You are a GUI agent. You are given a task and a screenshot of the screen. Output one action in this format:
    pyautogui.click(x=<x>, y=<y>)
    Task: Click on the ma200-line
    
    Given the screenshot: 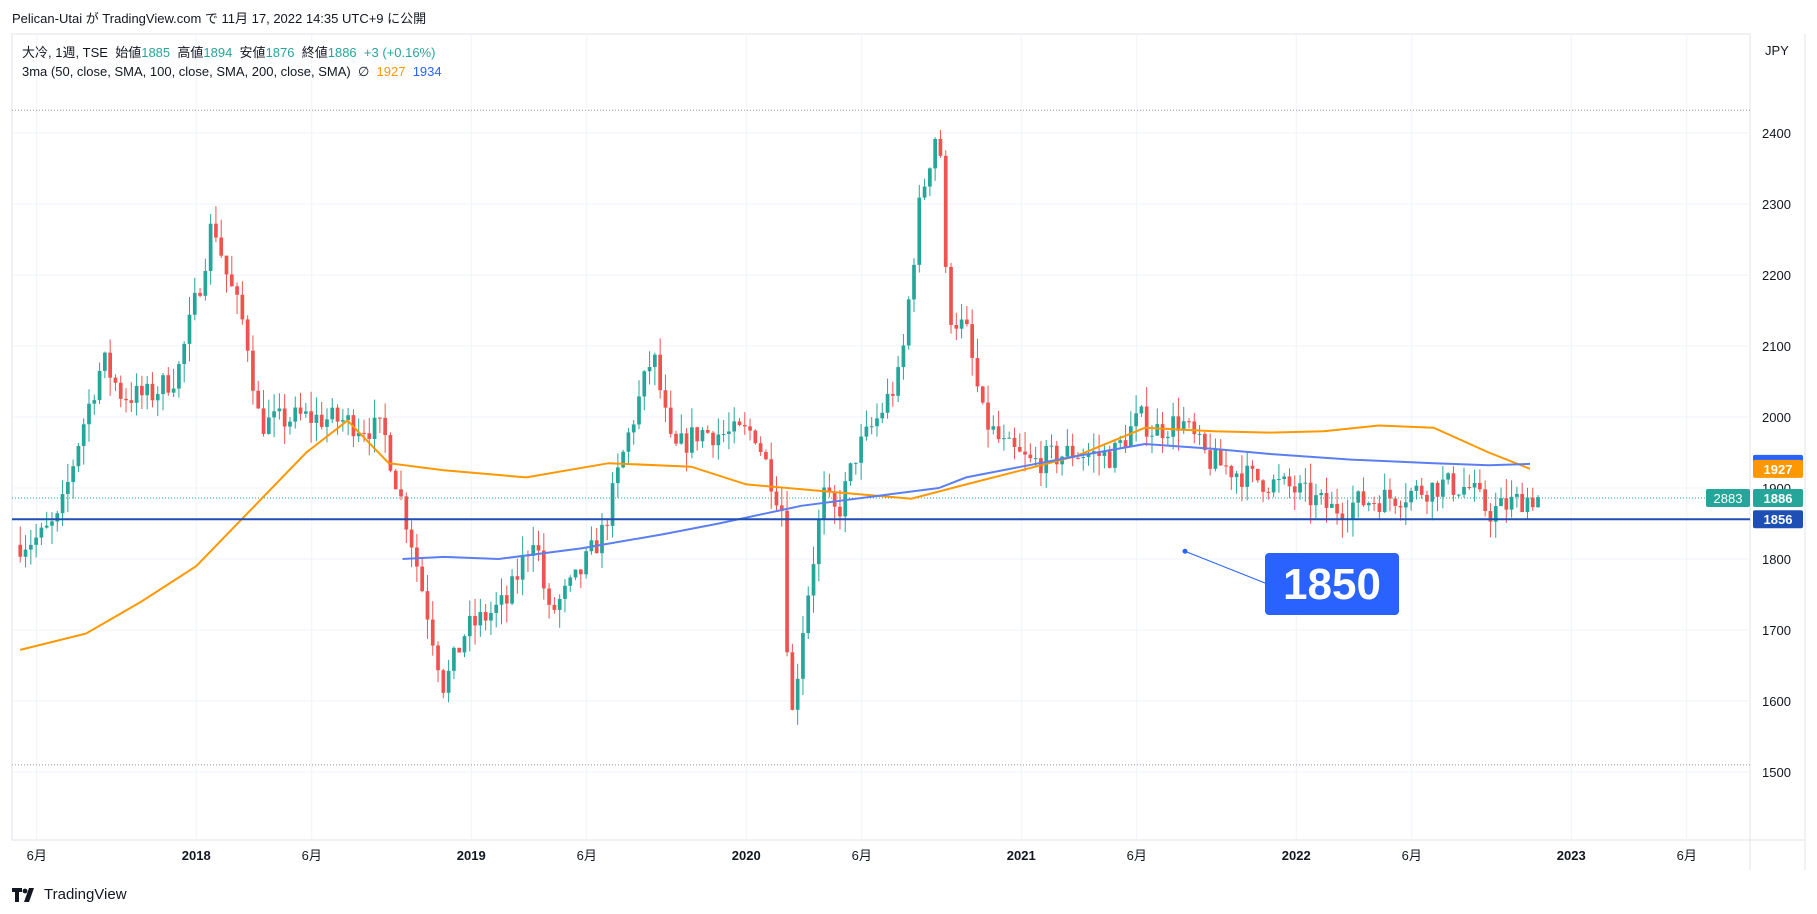 What is the action you would take?
    pyautogui.click(x=966, y=501)
    